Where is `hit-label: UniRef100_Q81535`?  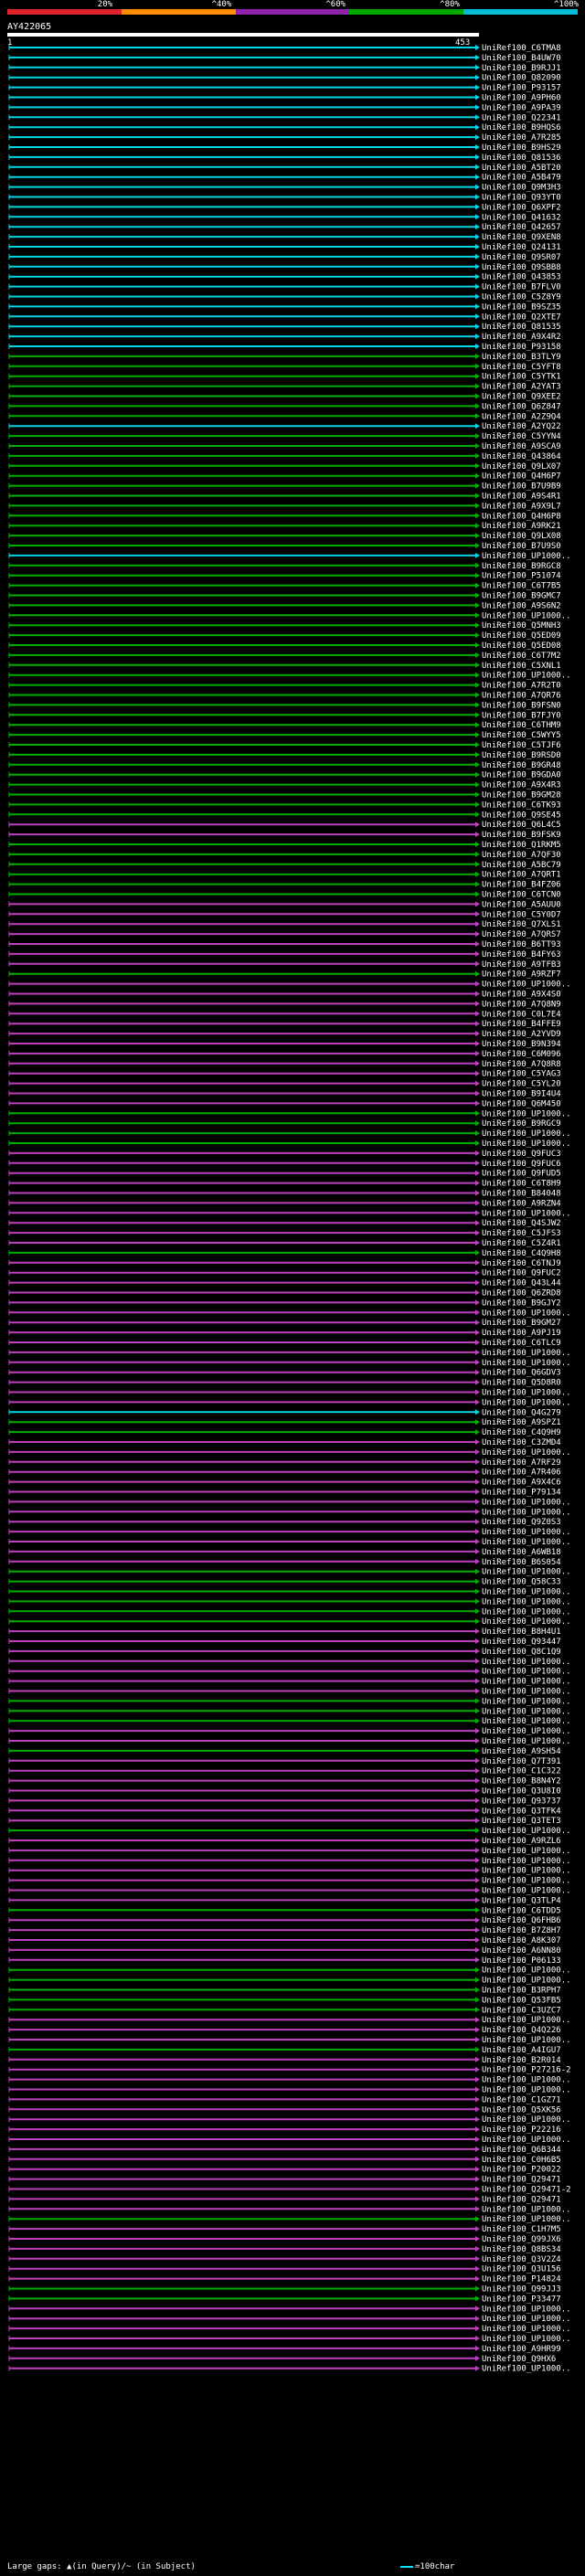
hit-label: UniRef100_Q81535 is located at coordinates (521, 327).